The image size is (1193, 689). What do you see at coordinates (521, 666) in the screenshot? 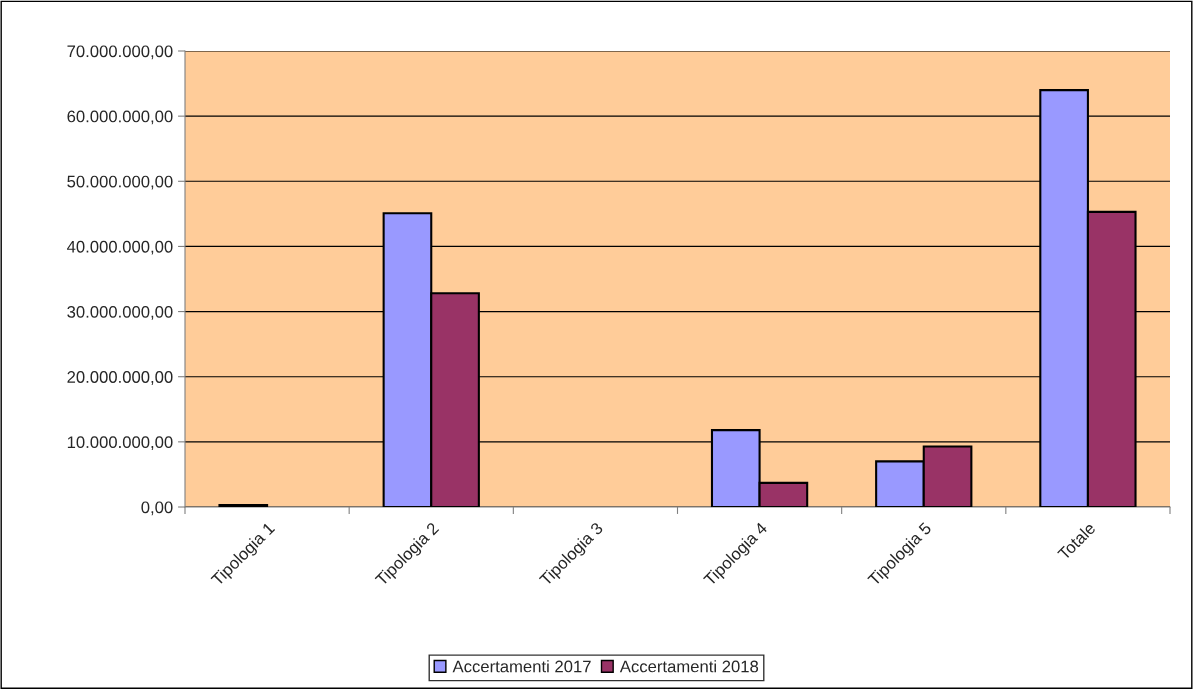
I see `legend-label: Accertamenti 2017` at bounding box center [521, 666].